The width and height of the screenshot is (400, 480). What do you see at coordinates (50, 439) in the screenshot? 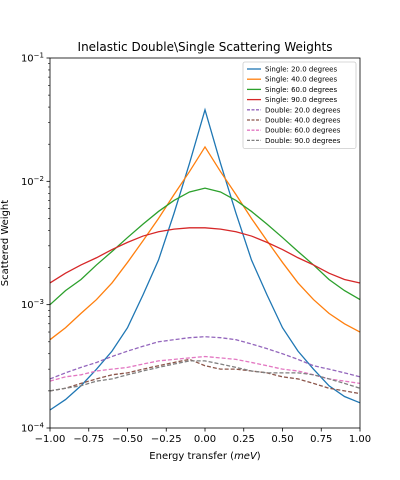
I see `x-tick-label: −1.00` at bounding box center [50, 439].